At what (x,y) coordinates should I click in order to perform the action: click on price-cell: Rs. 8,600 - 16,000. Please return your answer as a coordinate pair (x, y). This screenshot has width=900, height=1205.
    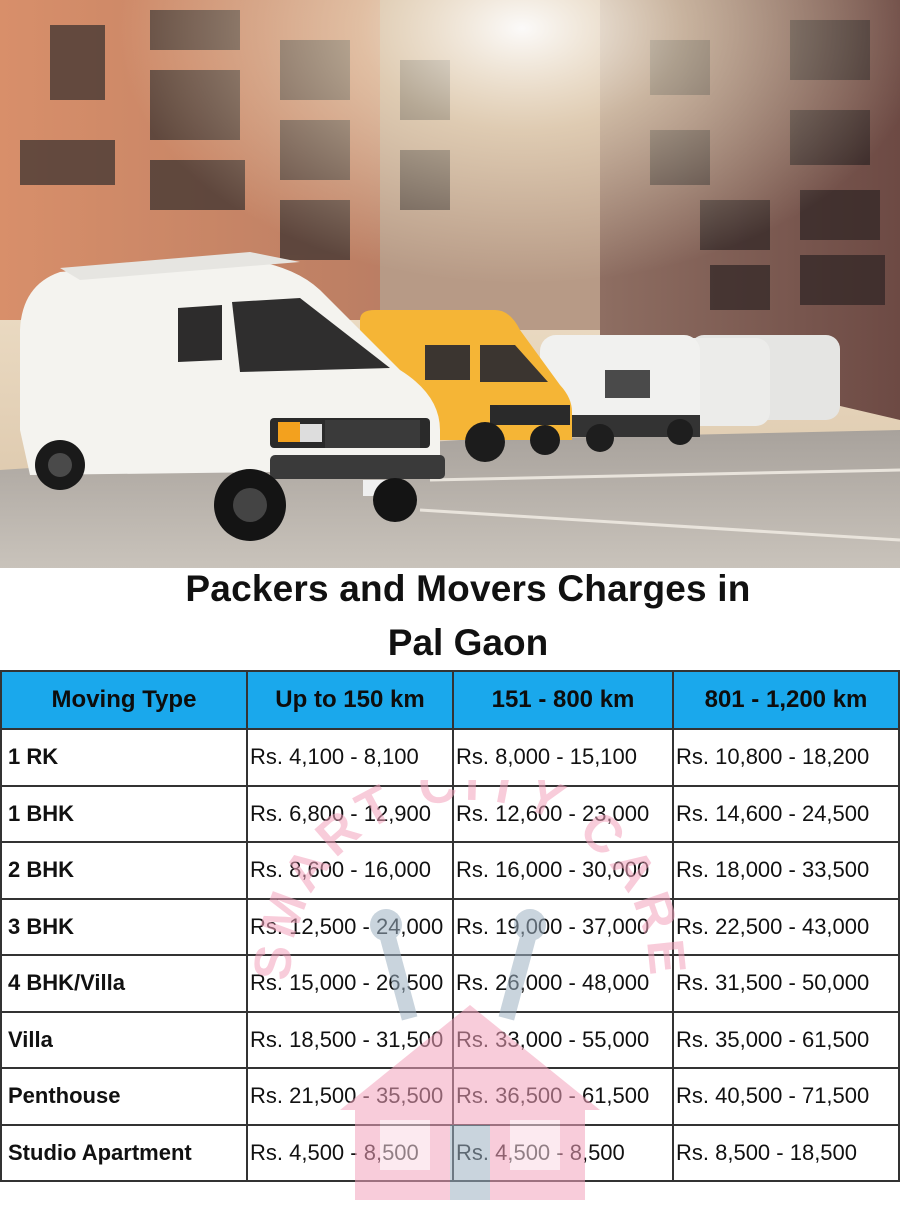
    Looking at the image, I should click on (350, 870).